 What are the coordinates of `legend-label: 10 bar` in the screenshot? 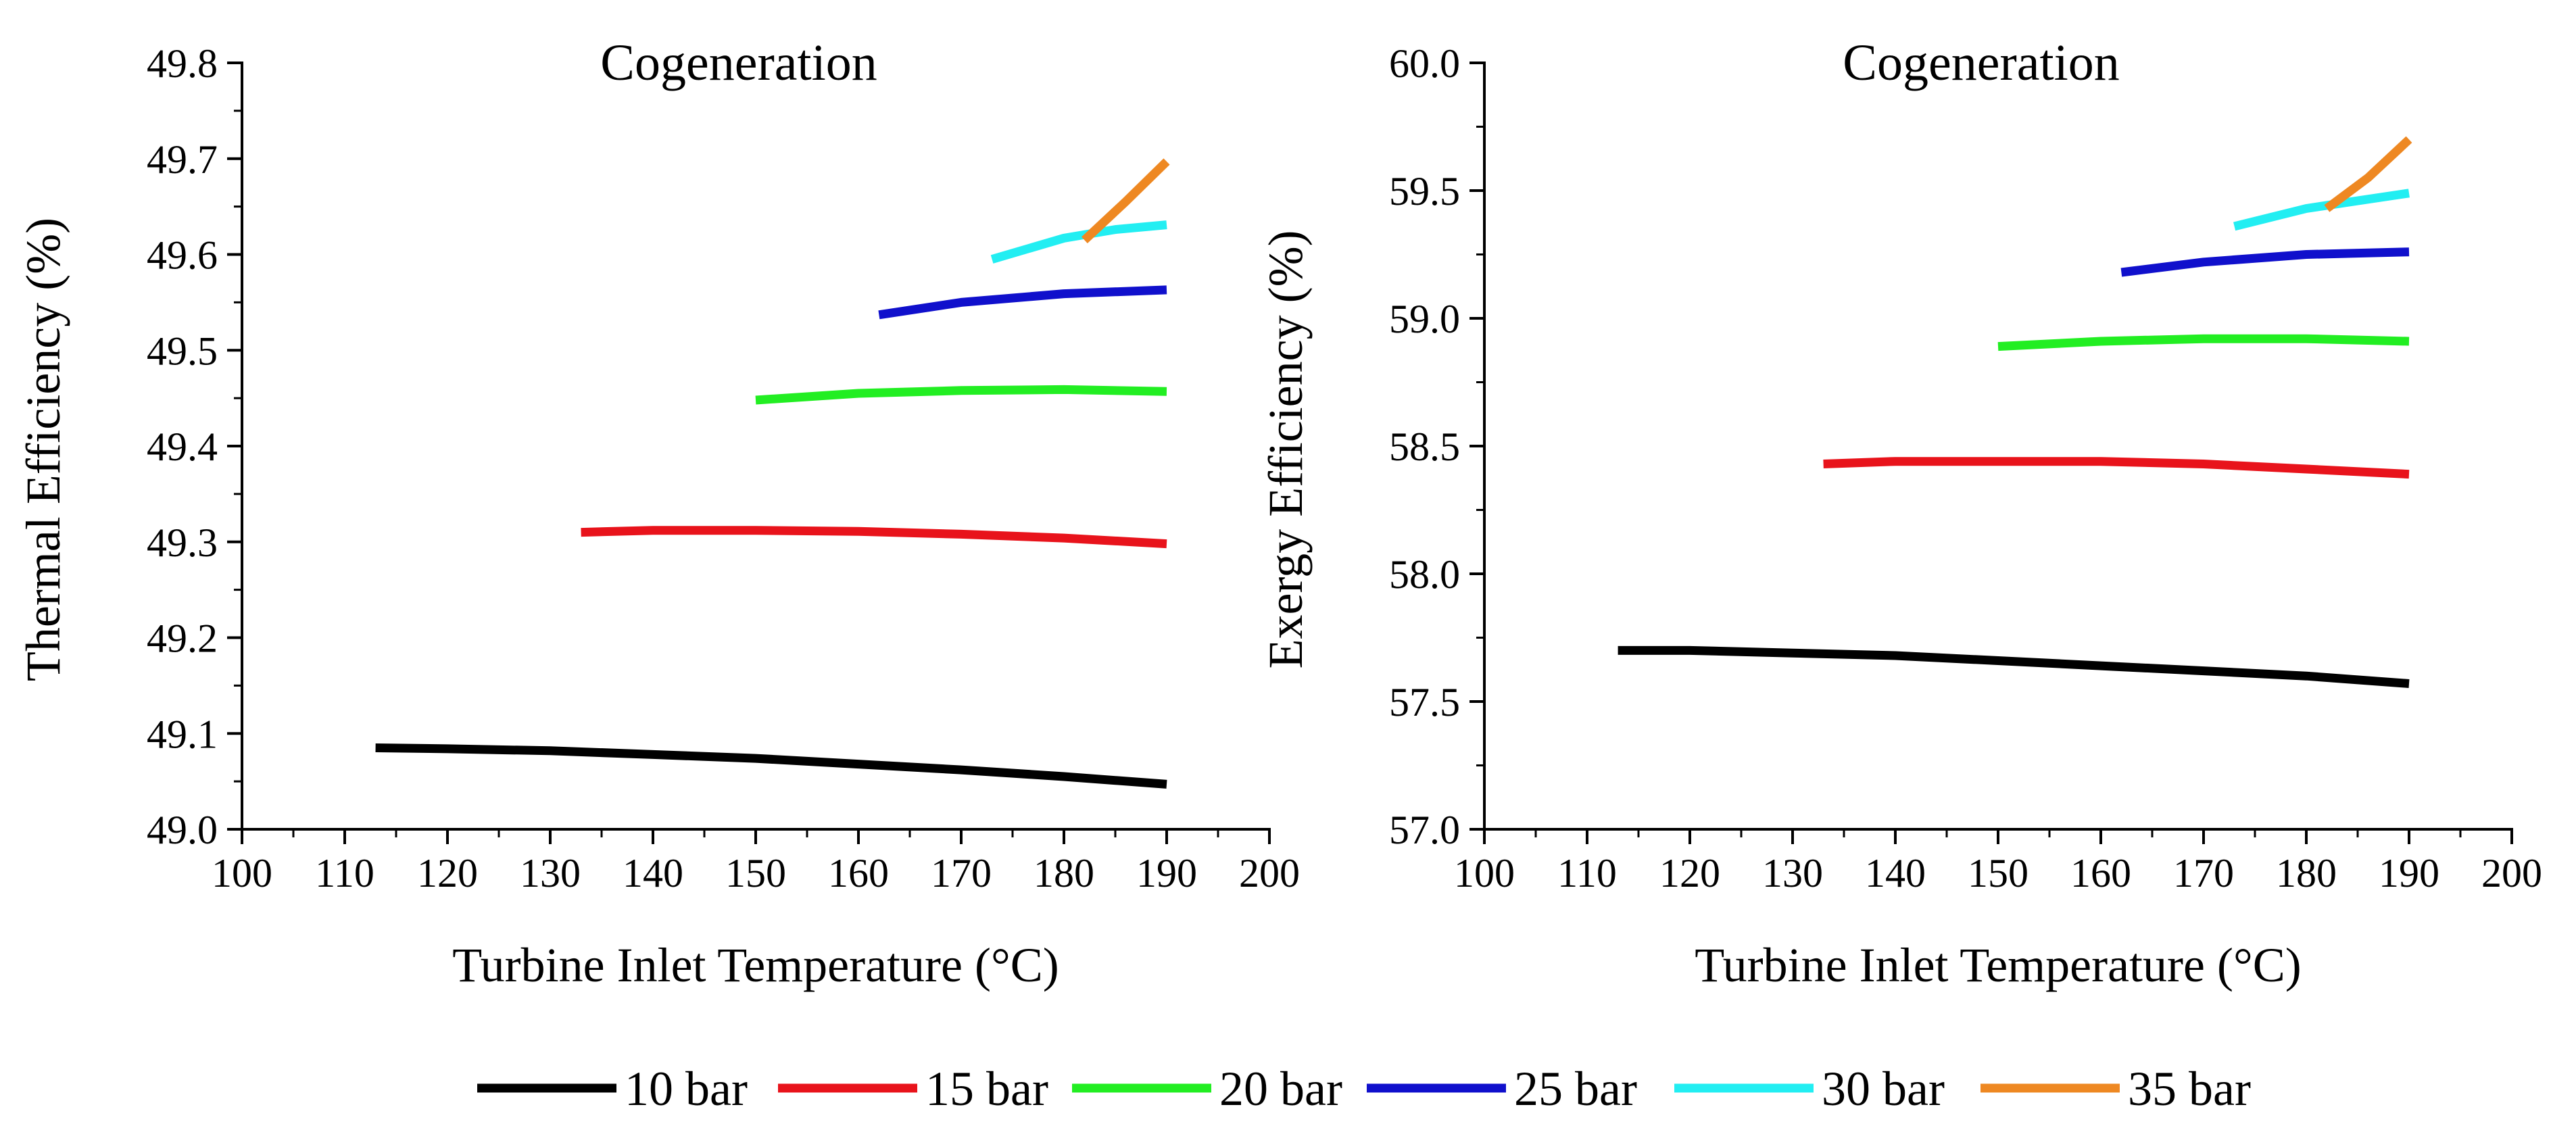 It's located at (686, 1089).